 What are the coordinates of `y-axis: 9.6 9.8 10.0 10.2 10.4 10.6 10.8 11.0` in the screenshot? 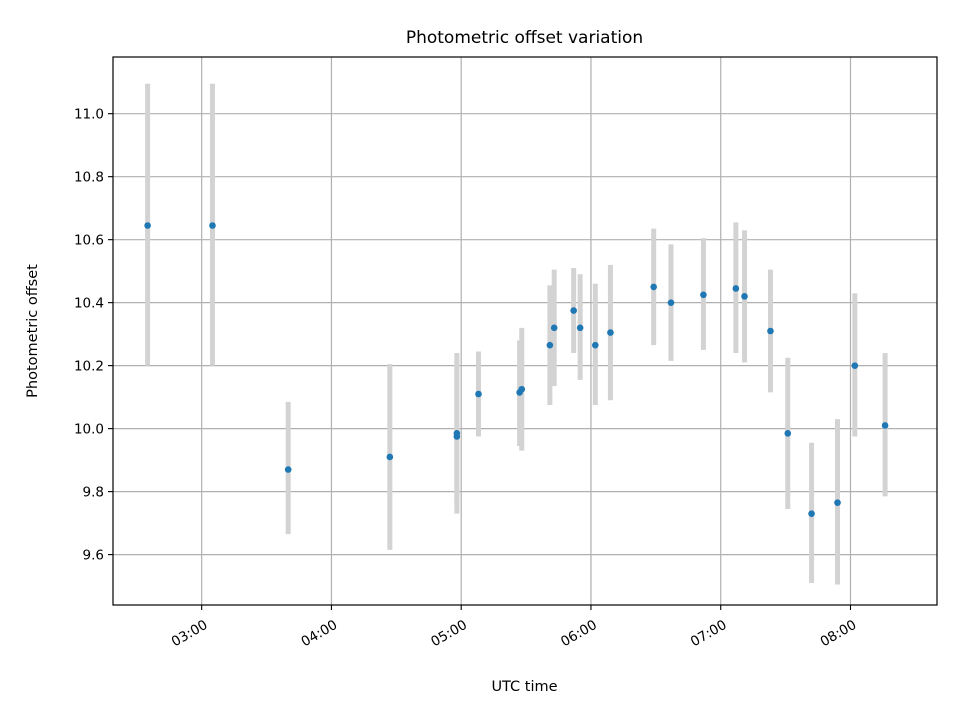 It's located at (93, 335).